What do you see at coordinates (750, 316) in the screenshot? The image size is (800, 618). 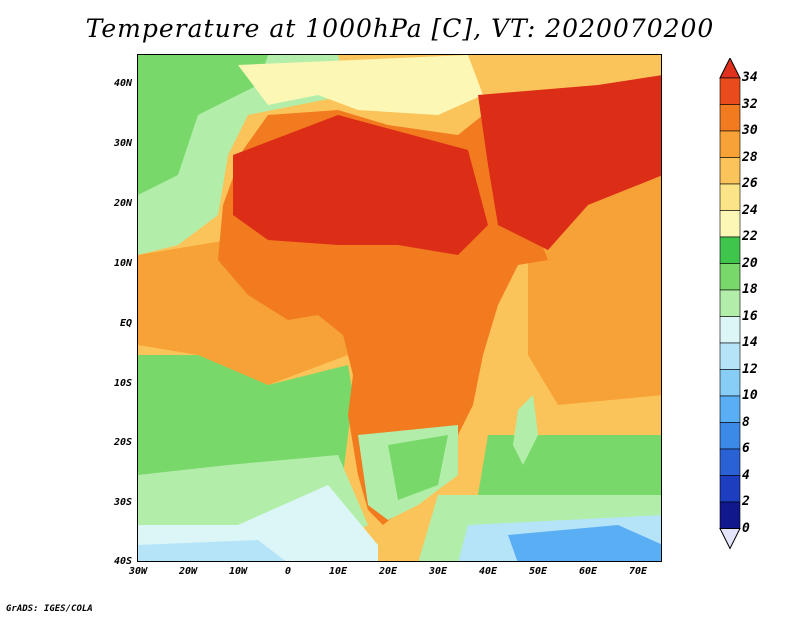 I see `colorbar-label: 16` at bounding box center [750, 316].